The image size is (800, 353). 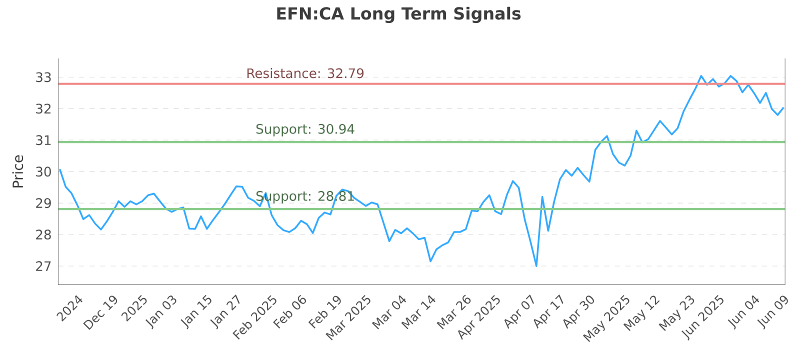 What do you see at coordinates (519, 311) in the screenshot?
I see `x-tick-label: Apr 07` at bounding box center [519, 311].